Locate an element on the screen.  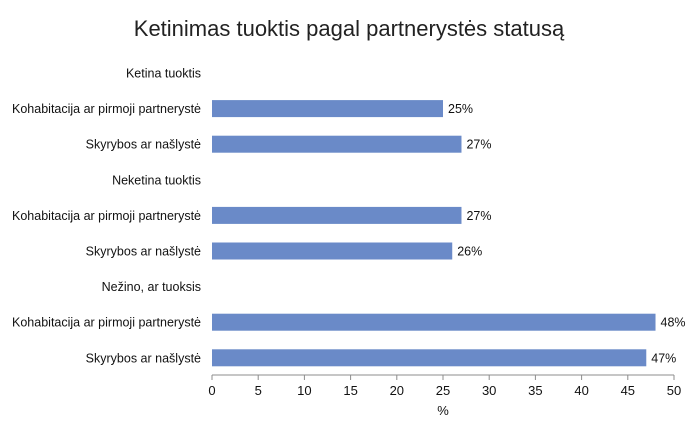
x-tick-label: 40 is located at coordinates (581, 390).